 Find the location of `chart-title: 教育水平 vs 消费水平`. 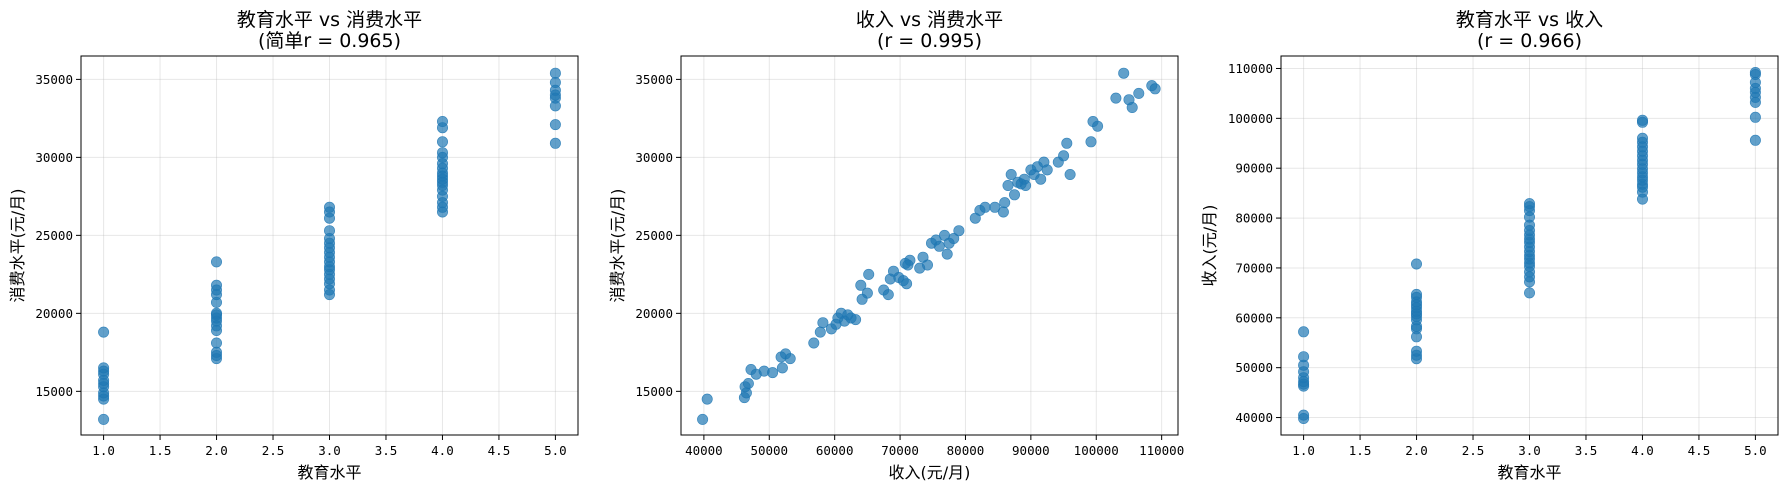

chart-title: 教育水平 vs 消费水平 is located at coordinates (329, 20).